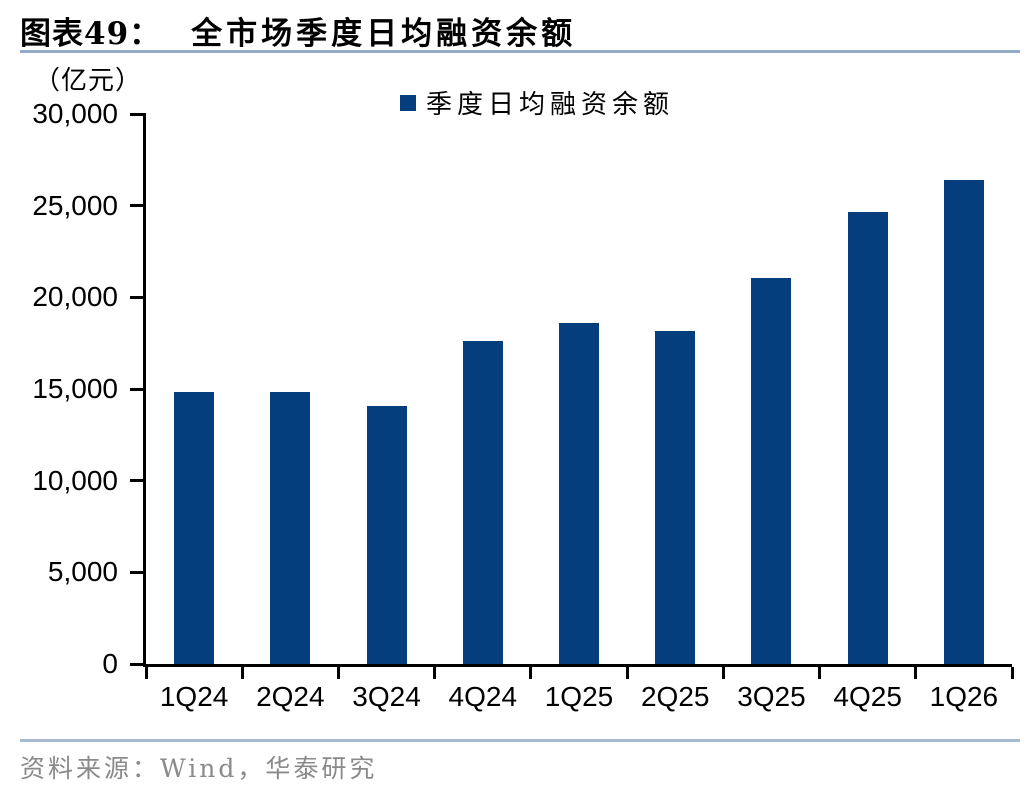 The width and height of the screenshot is (1036, 792). I want to click on x-axis-label-2Q25: 2Q25, so click(675, 696).